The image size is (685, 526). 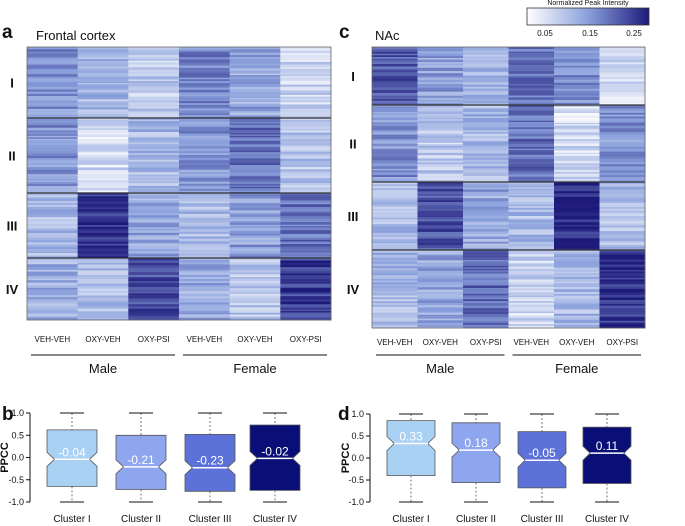 I want to click on box-body, so click(x=72, y=458).